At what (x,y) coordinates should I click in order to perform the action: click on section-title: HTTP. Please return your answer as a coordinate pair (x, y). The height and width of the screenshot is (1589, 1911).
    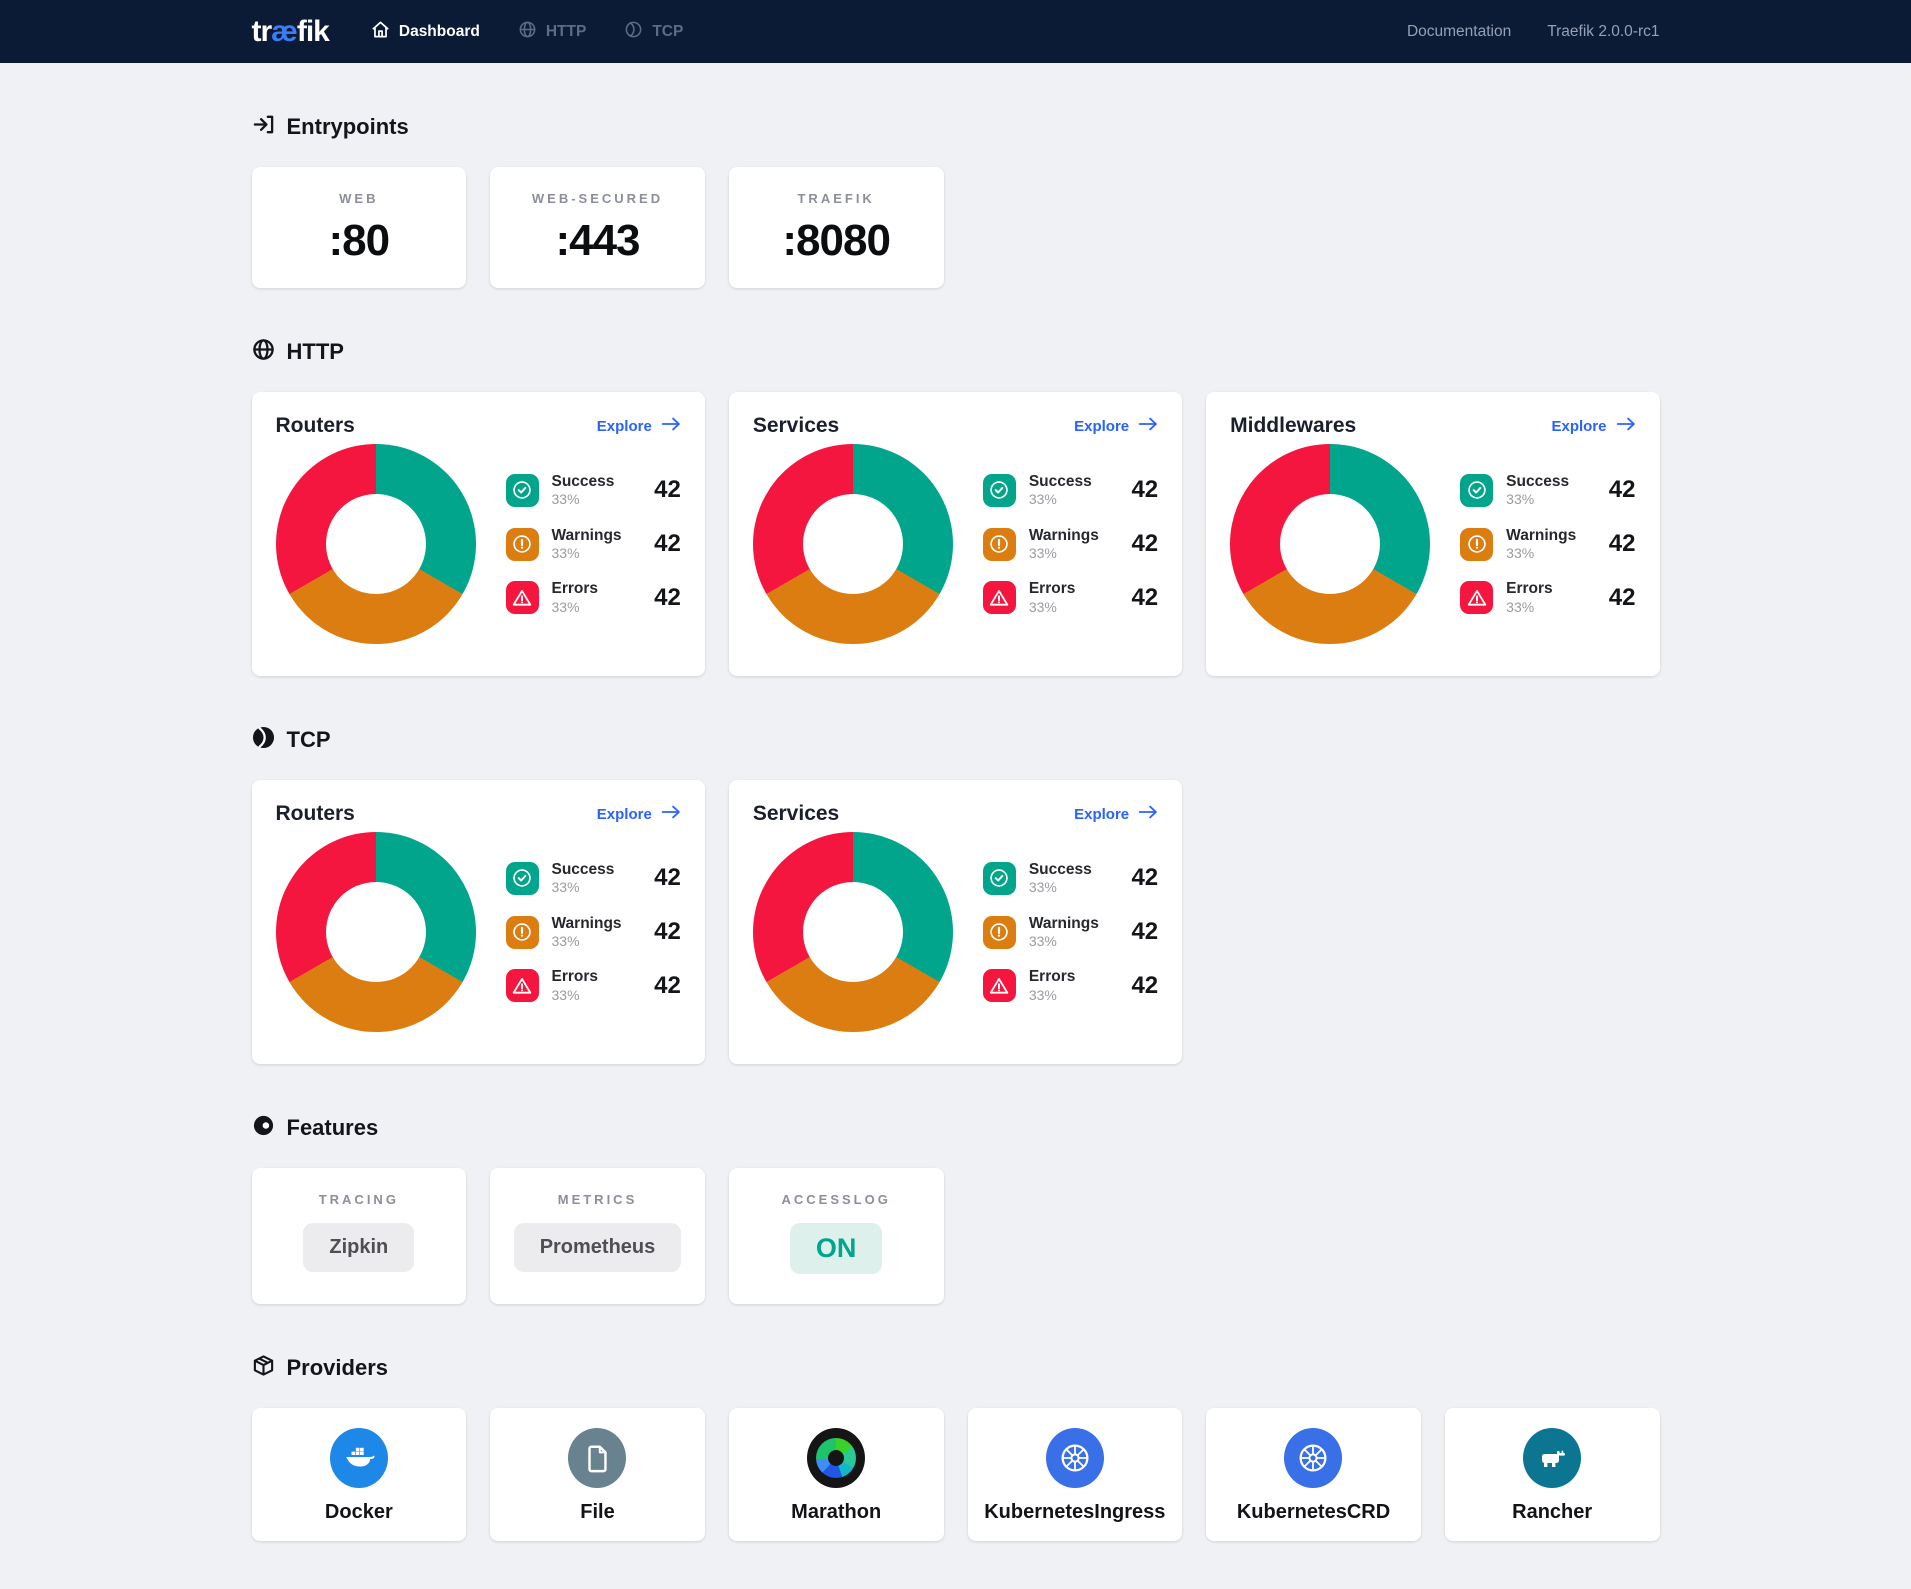
    Looking at the image, I should click on (315, 351).